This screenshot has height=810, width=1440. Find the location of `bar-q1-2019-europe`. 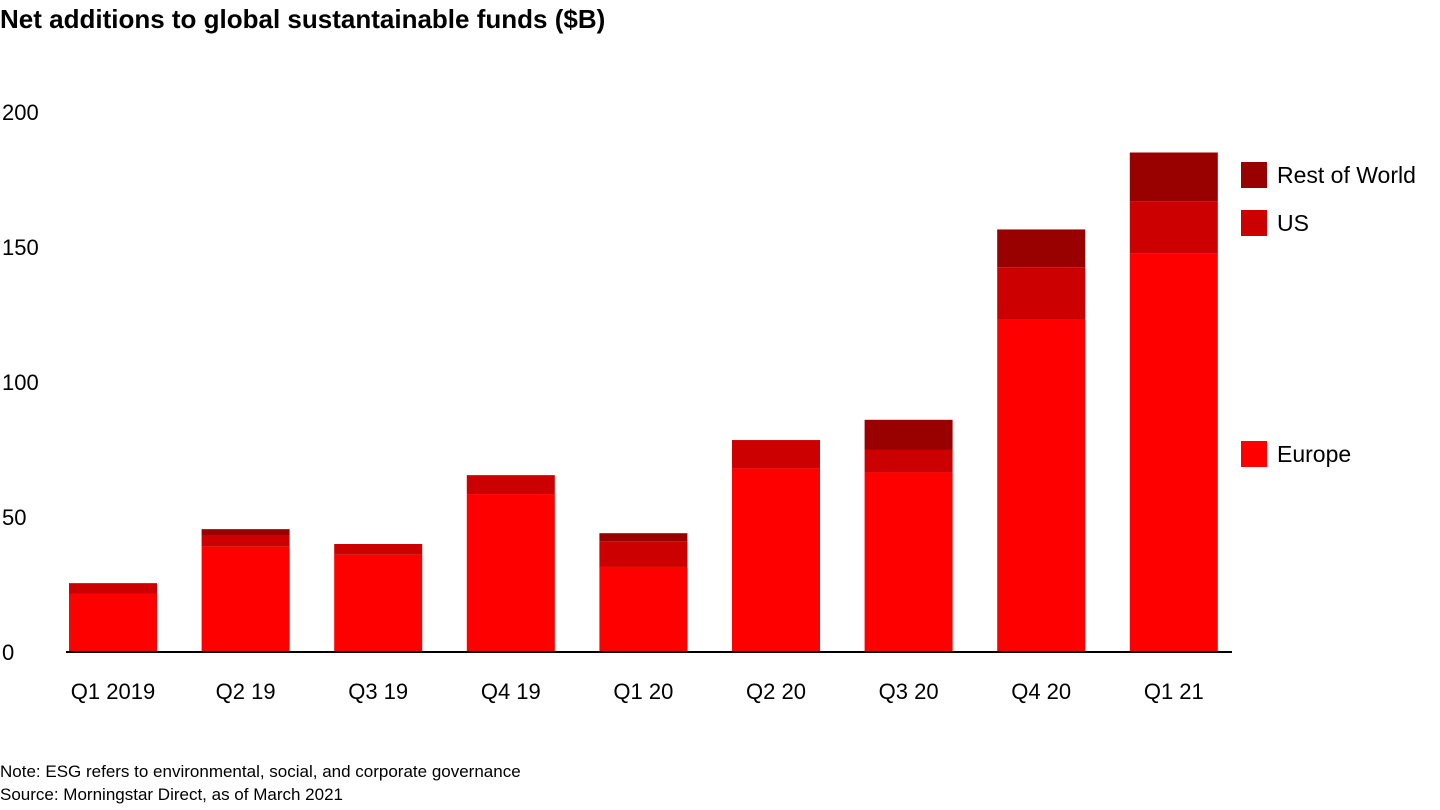

bar-q1-2019-europe is located at coordinates (113, 622).